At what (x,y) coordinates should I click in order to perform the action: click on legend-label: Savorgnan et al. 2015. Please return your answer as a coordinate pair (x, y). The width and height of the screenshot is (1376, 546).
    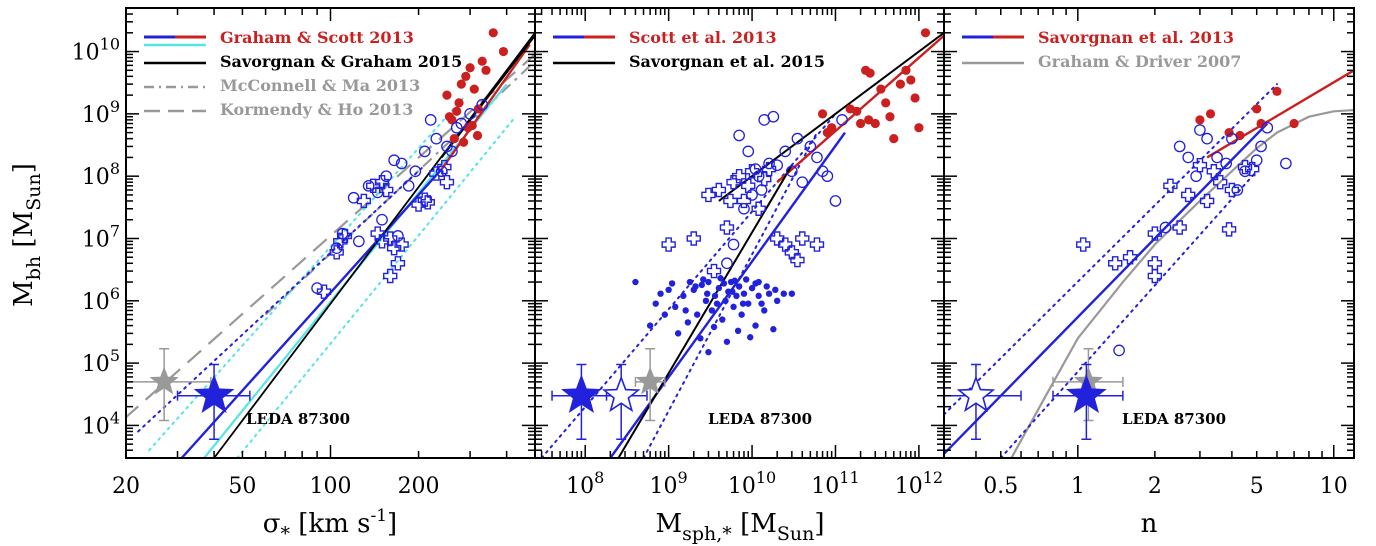
    Looking at the image, I should click on (727, 61).